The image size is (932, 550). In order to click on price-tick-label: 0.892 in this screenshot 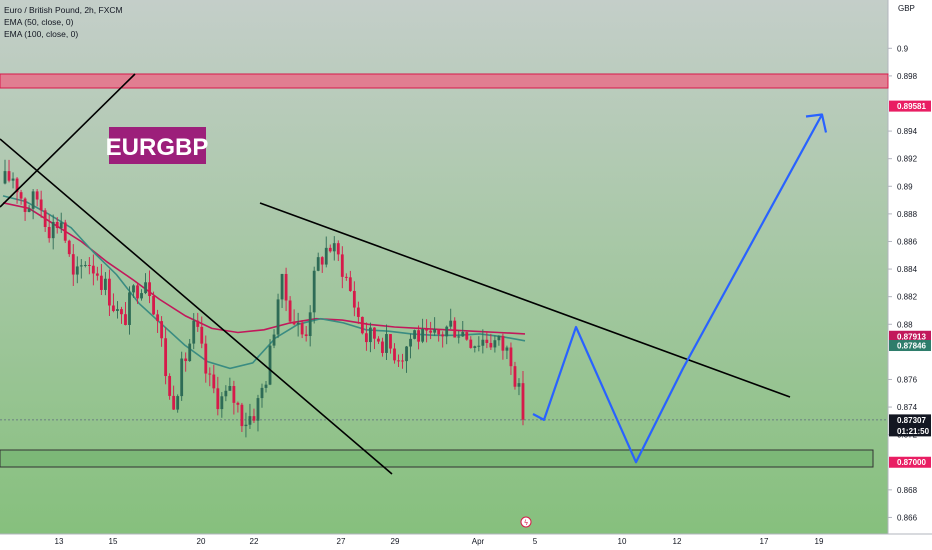, I will do `click(907, 159)`.